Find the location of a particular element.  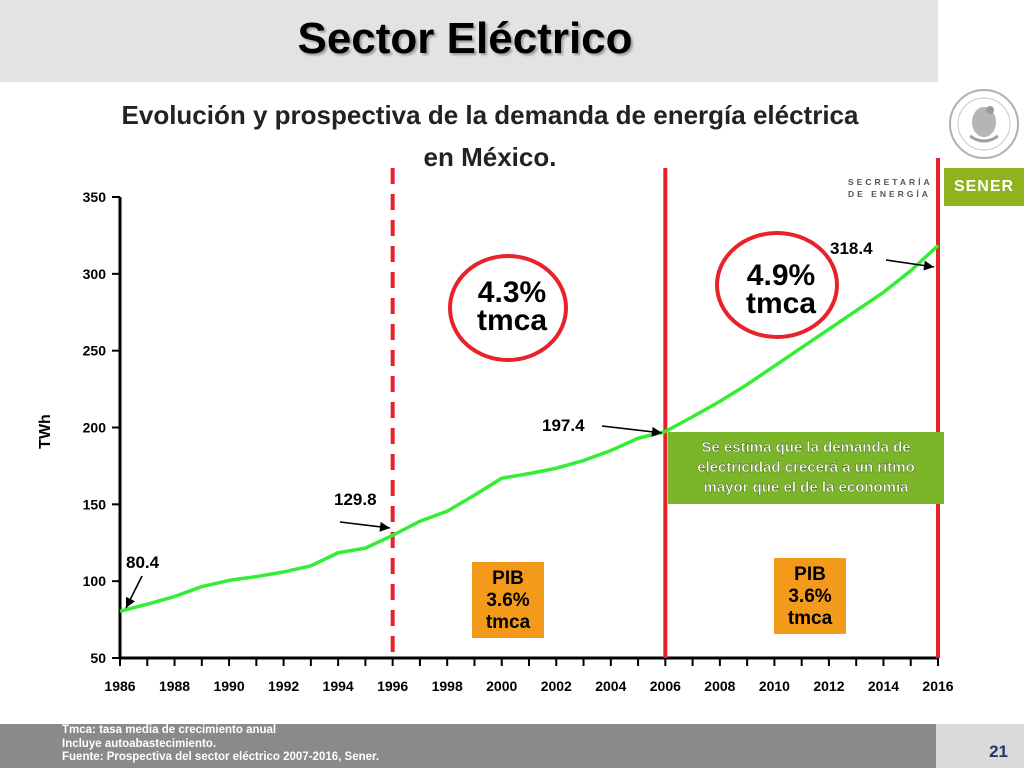

x-tick-label: 2016 is located at coordinates (937, 686).